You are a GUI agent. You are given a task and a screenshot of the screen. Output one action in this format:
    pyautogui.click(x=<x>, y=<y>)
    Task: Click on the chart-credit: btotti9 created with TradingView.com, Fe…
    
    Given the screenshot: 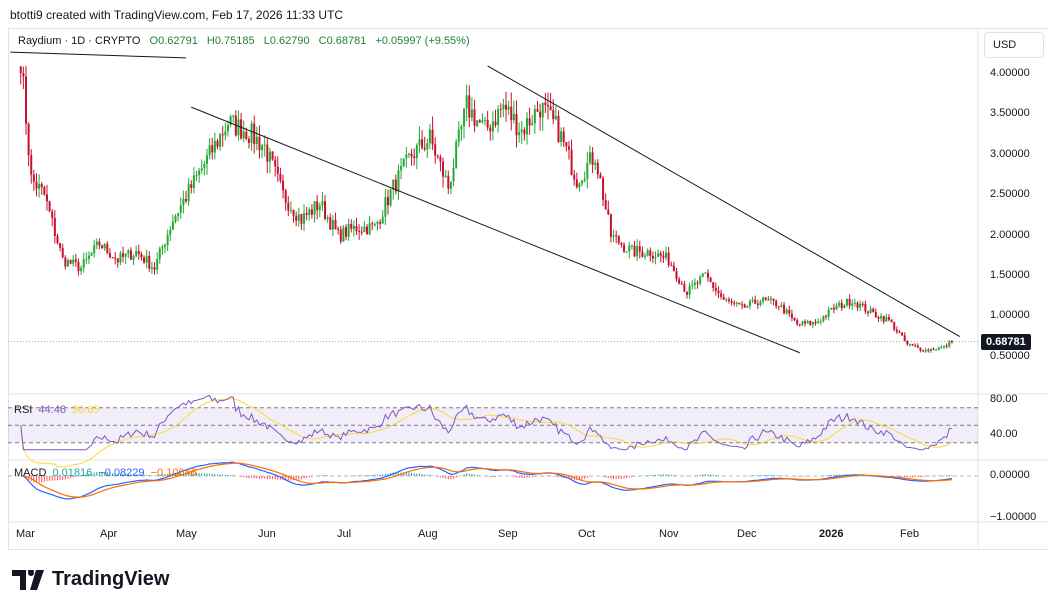 What is the action you would take?
    pyautogui.click(x=177, y=15)
    